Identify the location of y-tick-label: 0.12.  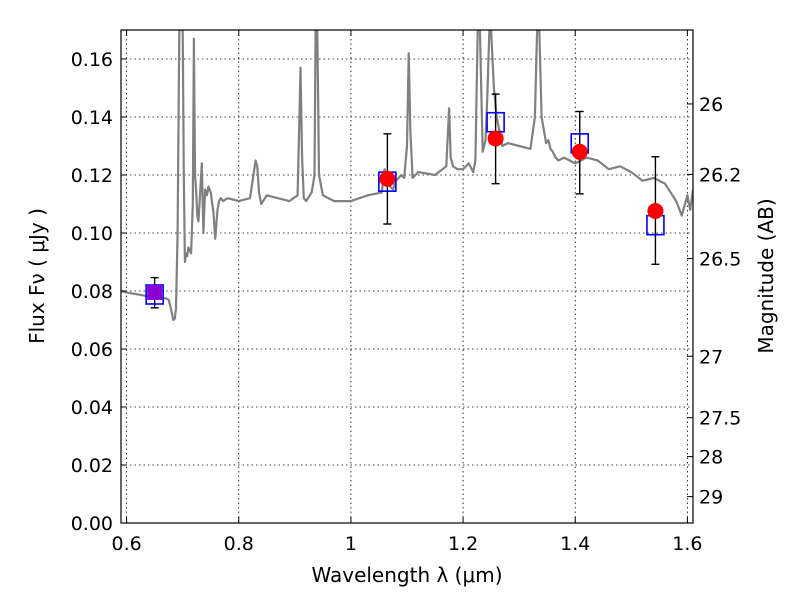
(92, 176).